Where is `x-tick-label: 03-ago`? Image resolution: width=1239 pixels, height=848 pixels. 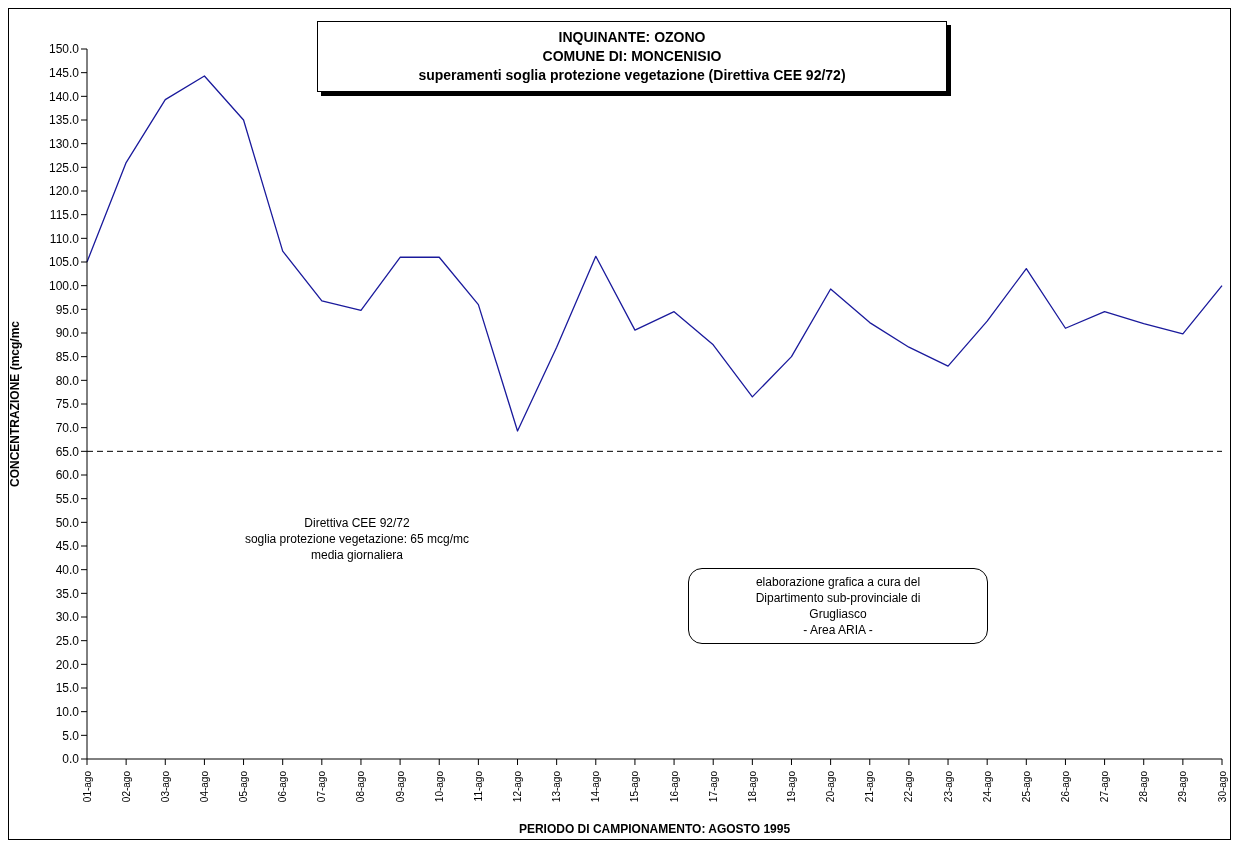
x-tick-label: 03-ago is located at coordinates (165, 786).